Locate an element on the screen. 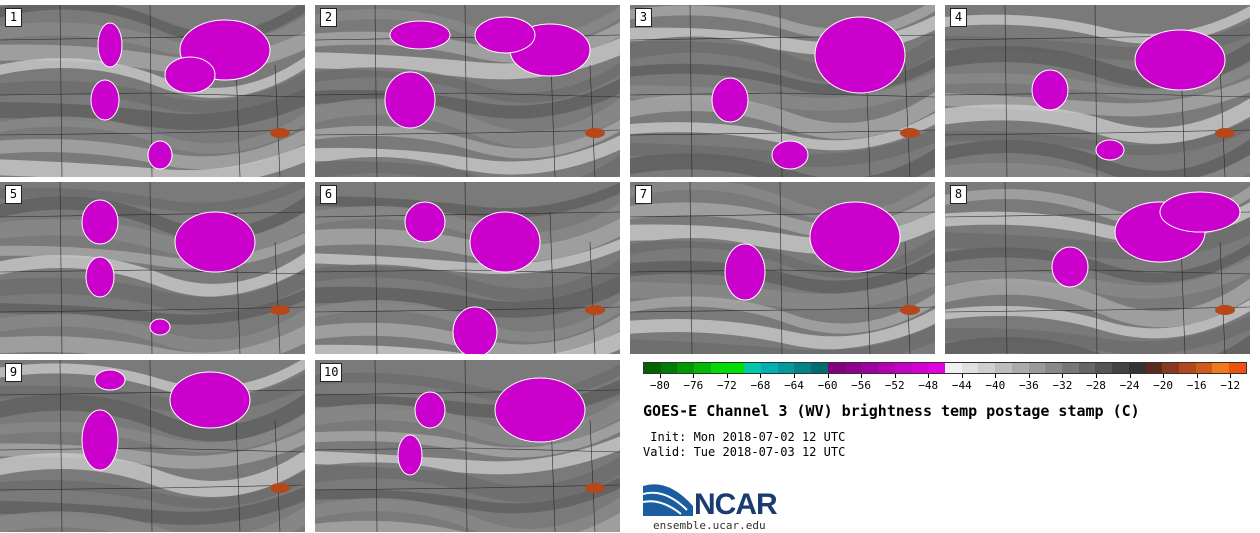  map-panel-5: 5 is located at coordinates (152, 268).